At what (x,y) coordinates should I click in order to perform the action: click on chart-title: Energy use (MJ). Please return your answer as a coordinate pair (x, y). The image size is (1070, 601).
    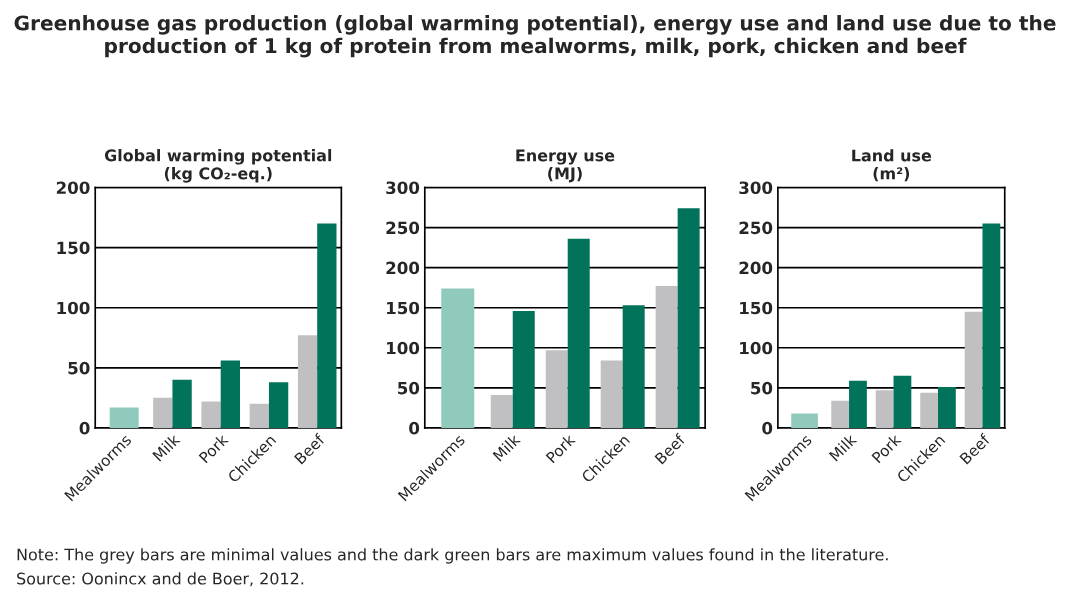
    Looking at the image, I should click on (565, 166).